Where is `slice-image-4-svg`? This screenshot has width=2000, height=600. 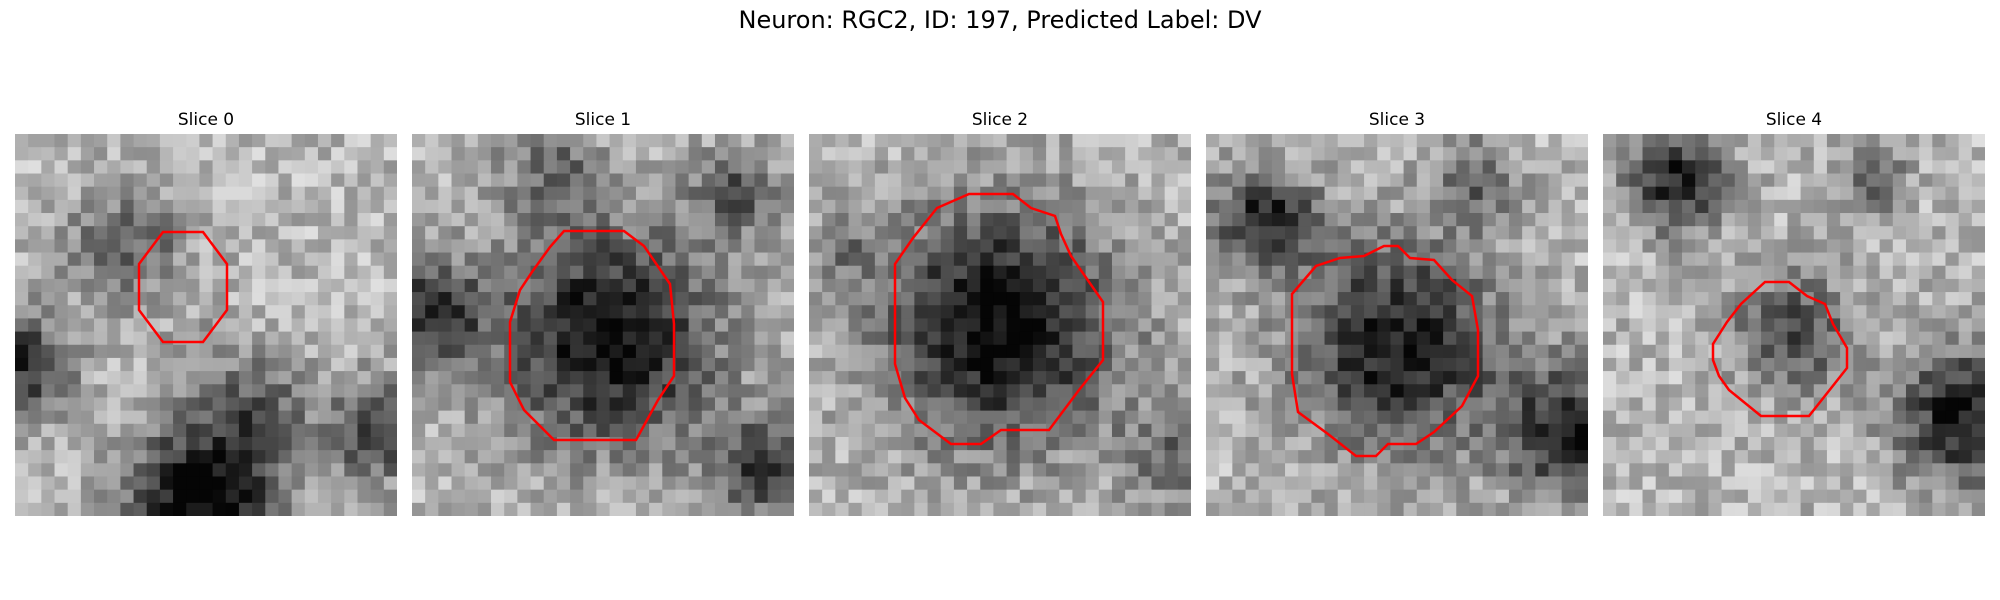 slice-image-4-svg is located at coordinates (1794, 325).